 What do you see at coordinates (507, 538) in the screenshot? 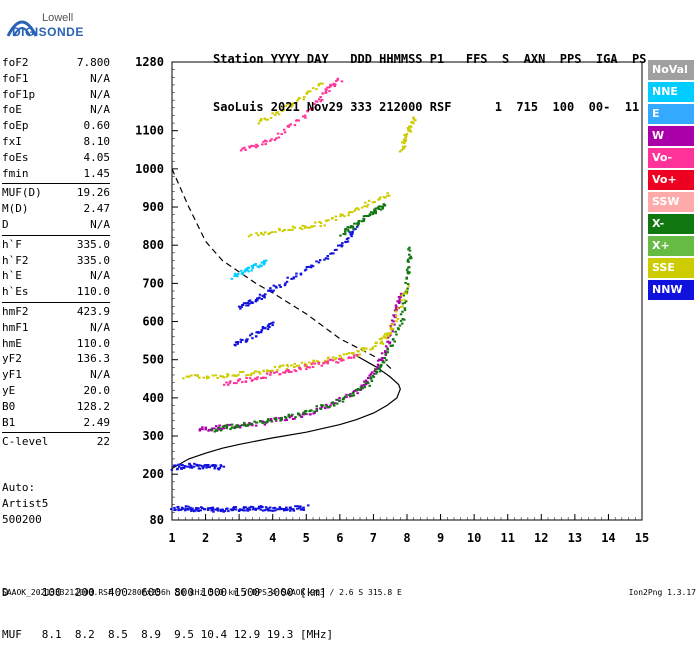
I see `x-tick-label: 11` at bounding box center [507, 538].